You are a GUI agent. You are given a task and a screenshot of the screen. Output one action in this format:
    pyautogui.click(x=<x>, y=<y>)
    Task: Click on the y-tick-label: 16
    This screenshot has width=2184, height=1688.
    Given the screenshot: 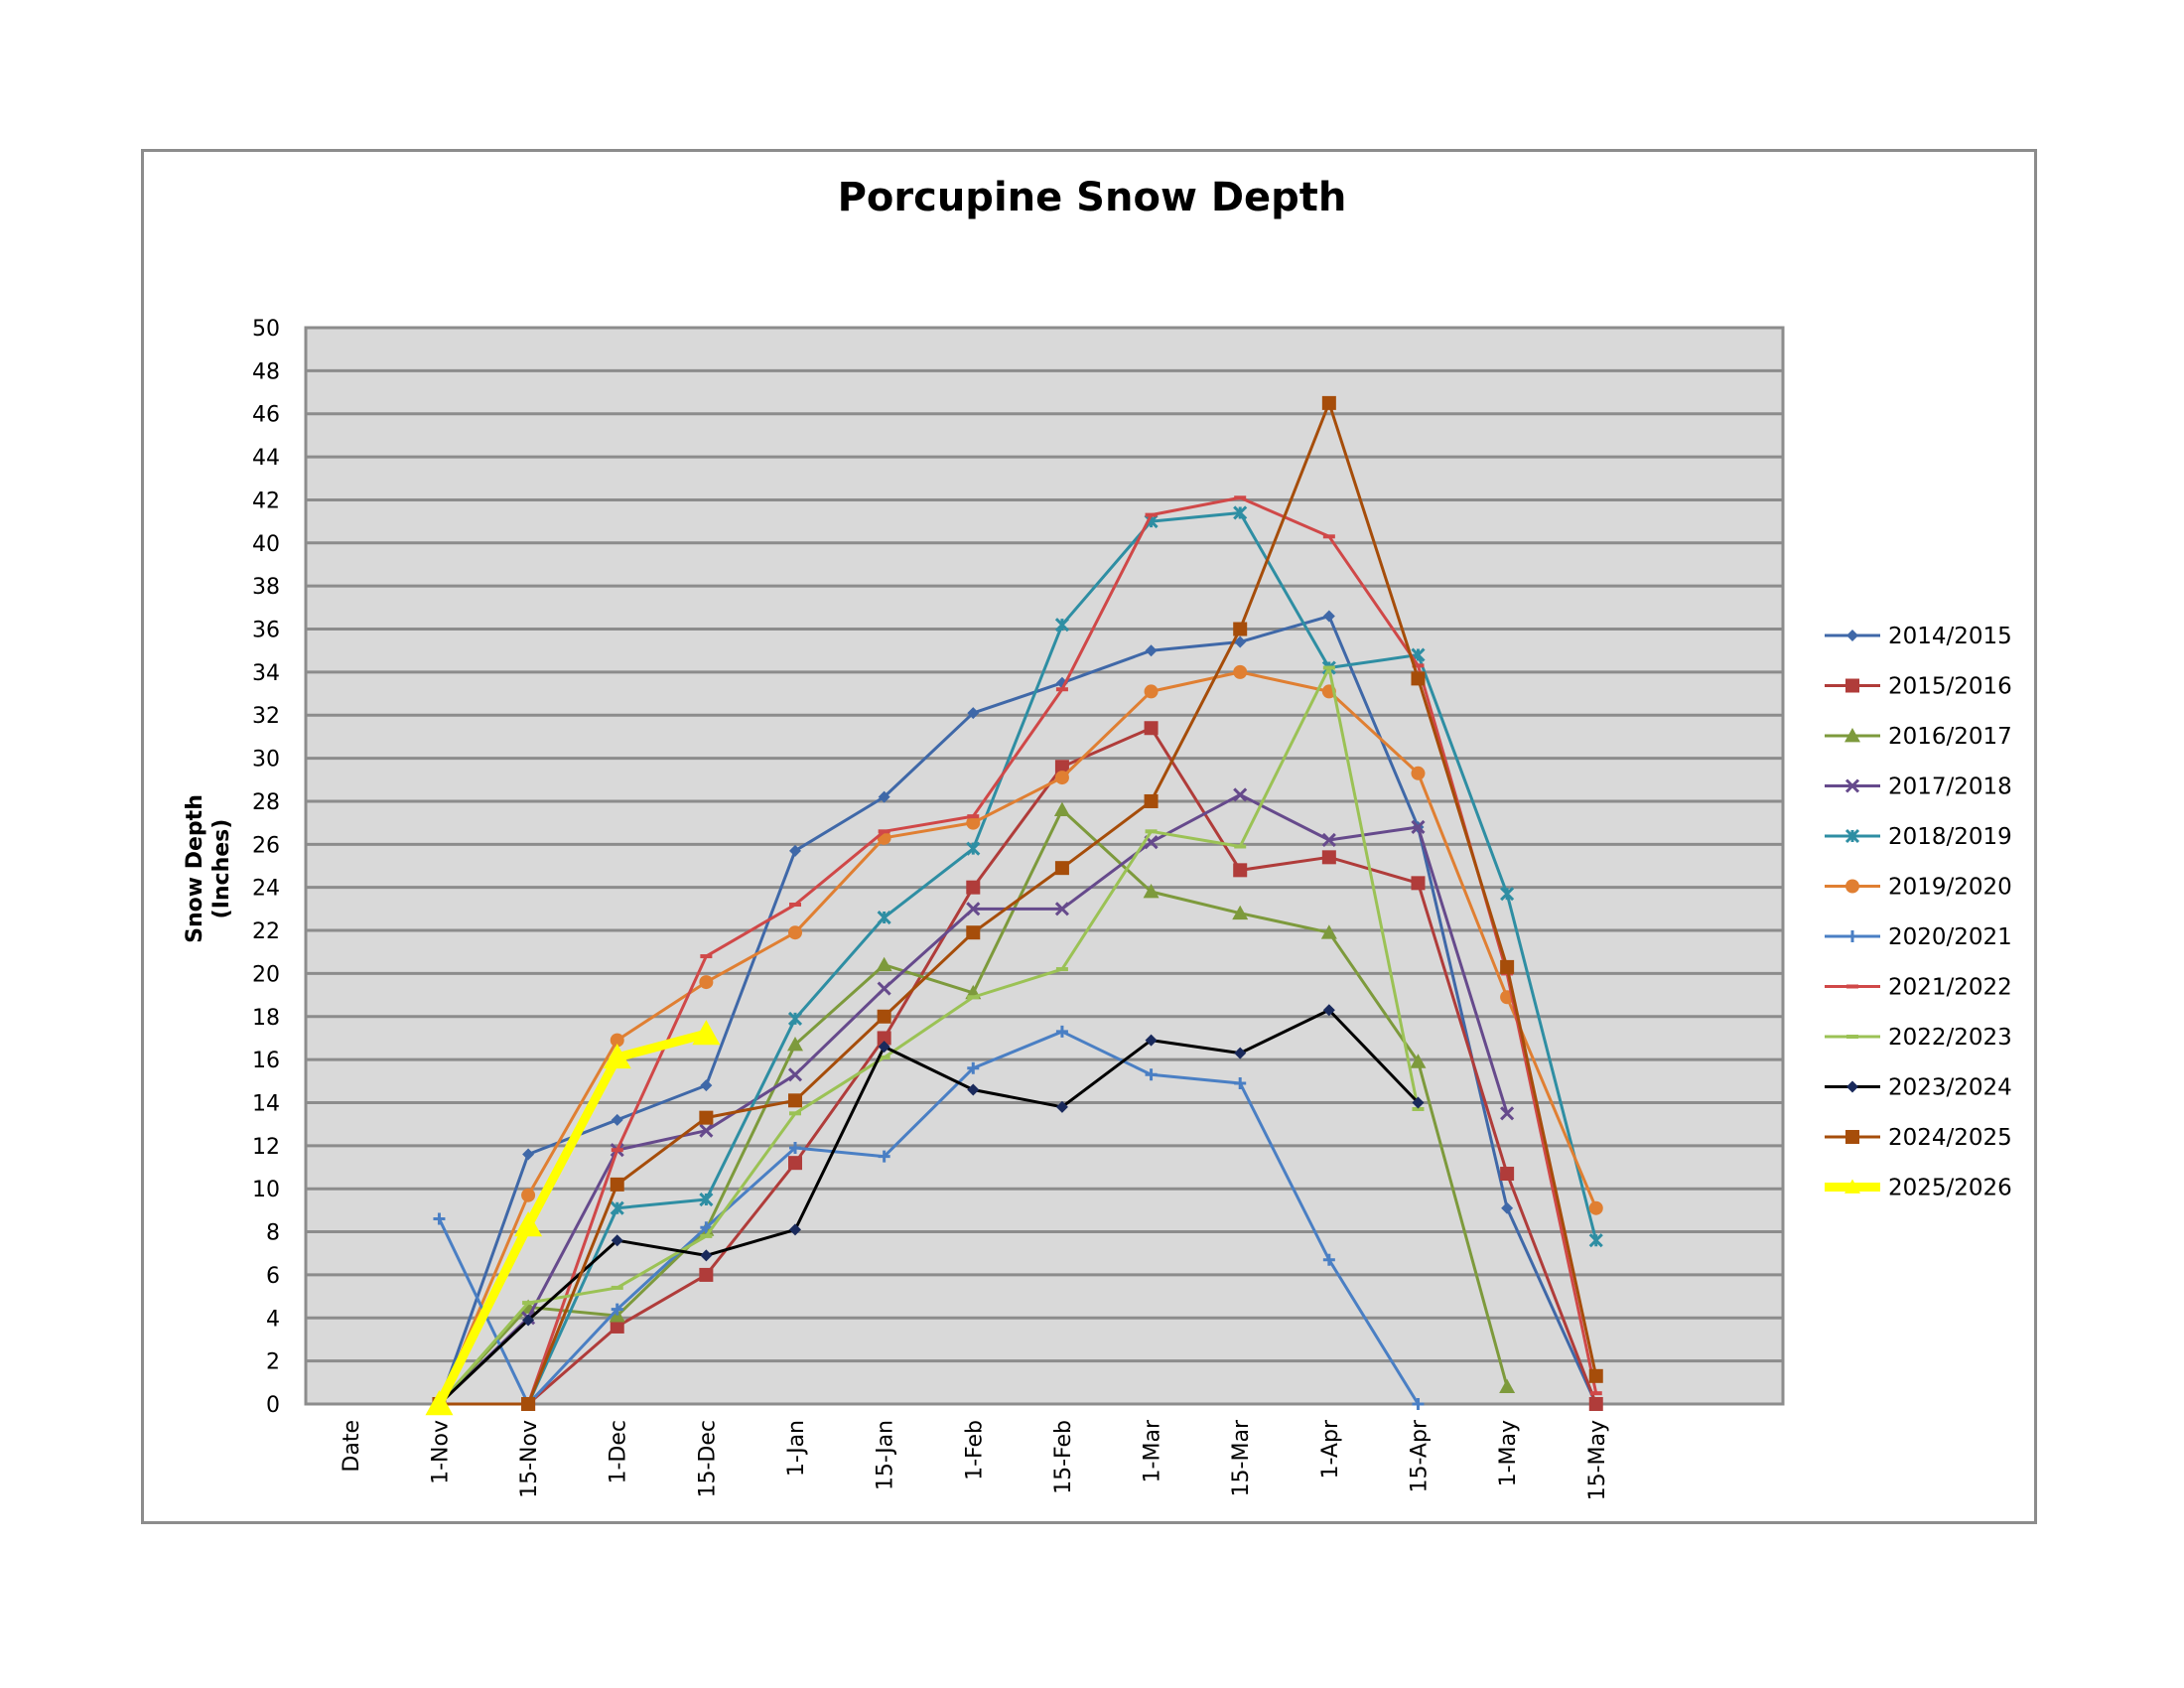 What is the action you would take?
    pyautogui.click(x=266, y=1061)
    